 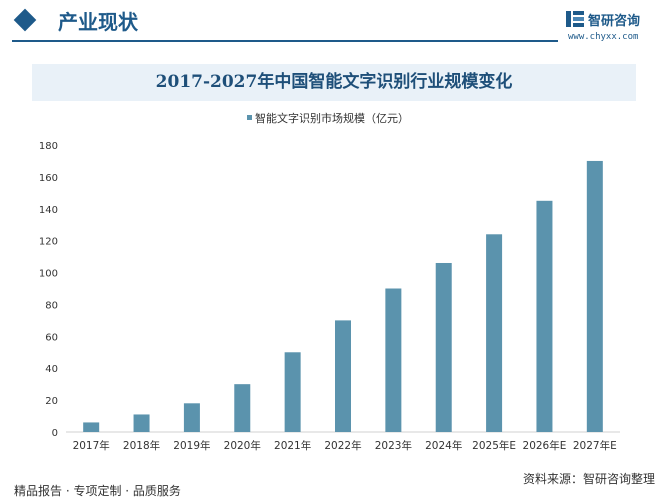 What do you see at coordinates (443, 445) in the screenshot?
I see `x-tick-label: 2024年` at bounding box center [443, 445].